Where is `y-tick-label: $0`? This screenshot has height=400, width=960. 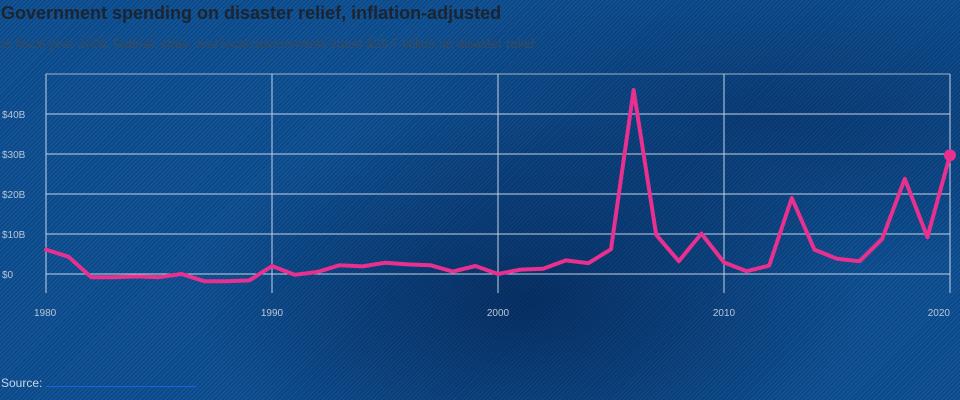 y-tick-label: $0 is located at coordinates (8, 275).